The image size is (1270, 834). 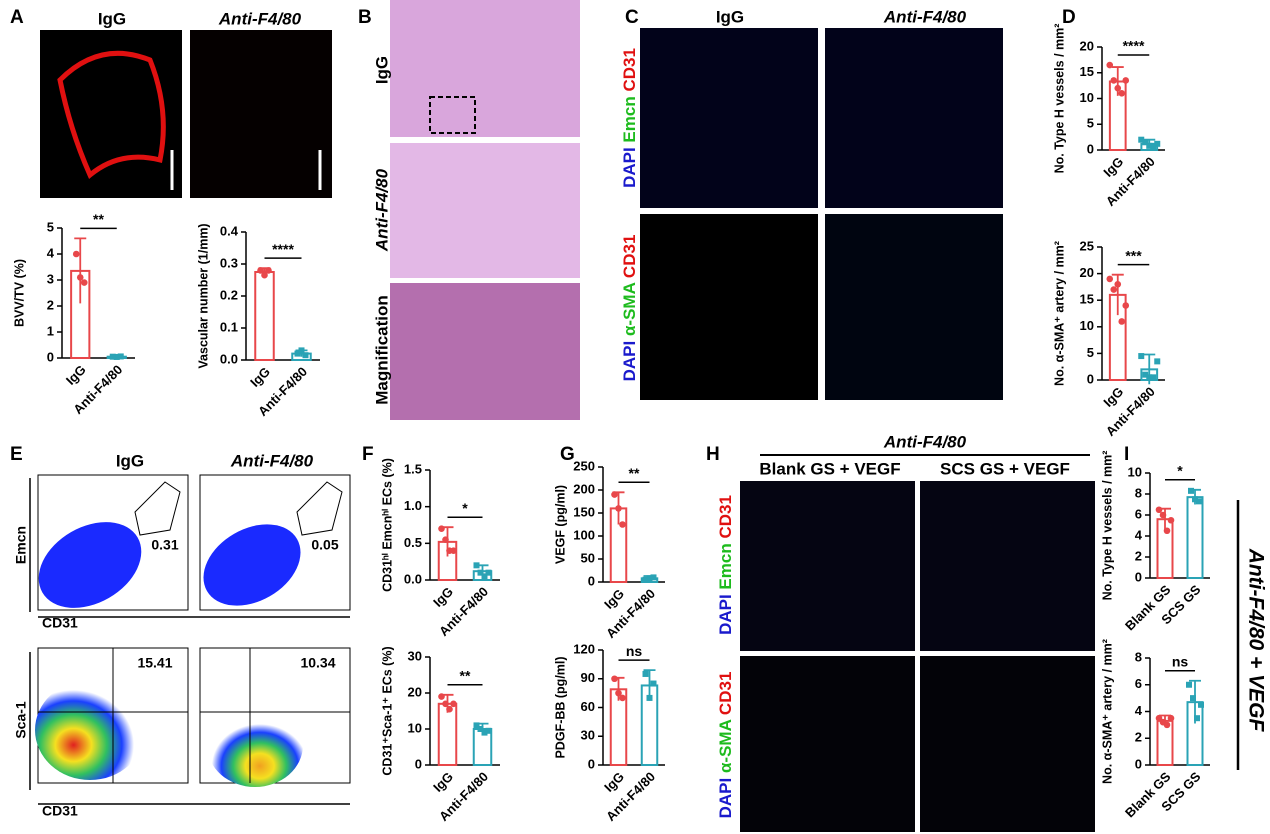 What do you see at coordinates (21, 545) in the screenshot?
I see `axis-label: Emcn` at bounding box center [21, 545].